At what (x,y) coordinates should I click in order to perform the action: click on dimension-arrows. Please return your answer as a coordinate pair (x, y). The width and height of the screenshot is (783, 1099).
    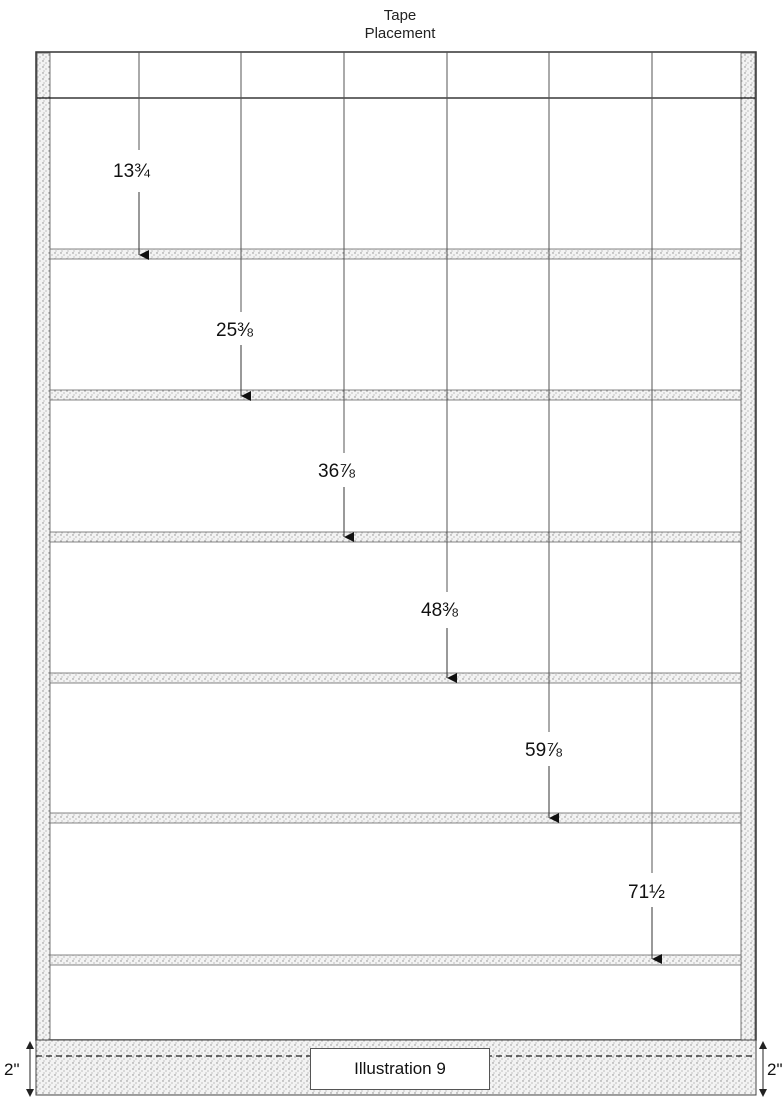
    Looking at the image, I should click on (396, 1069).